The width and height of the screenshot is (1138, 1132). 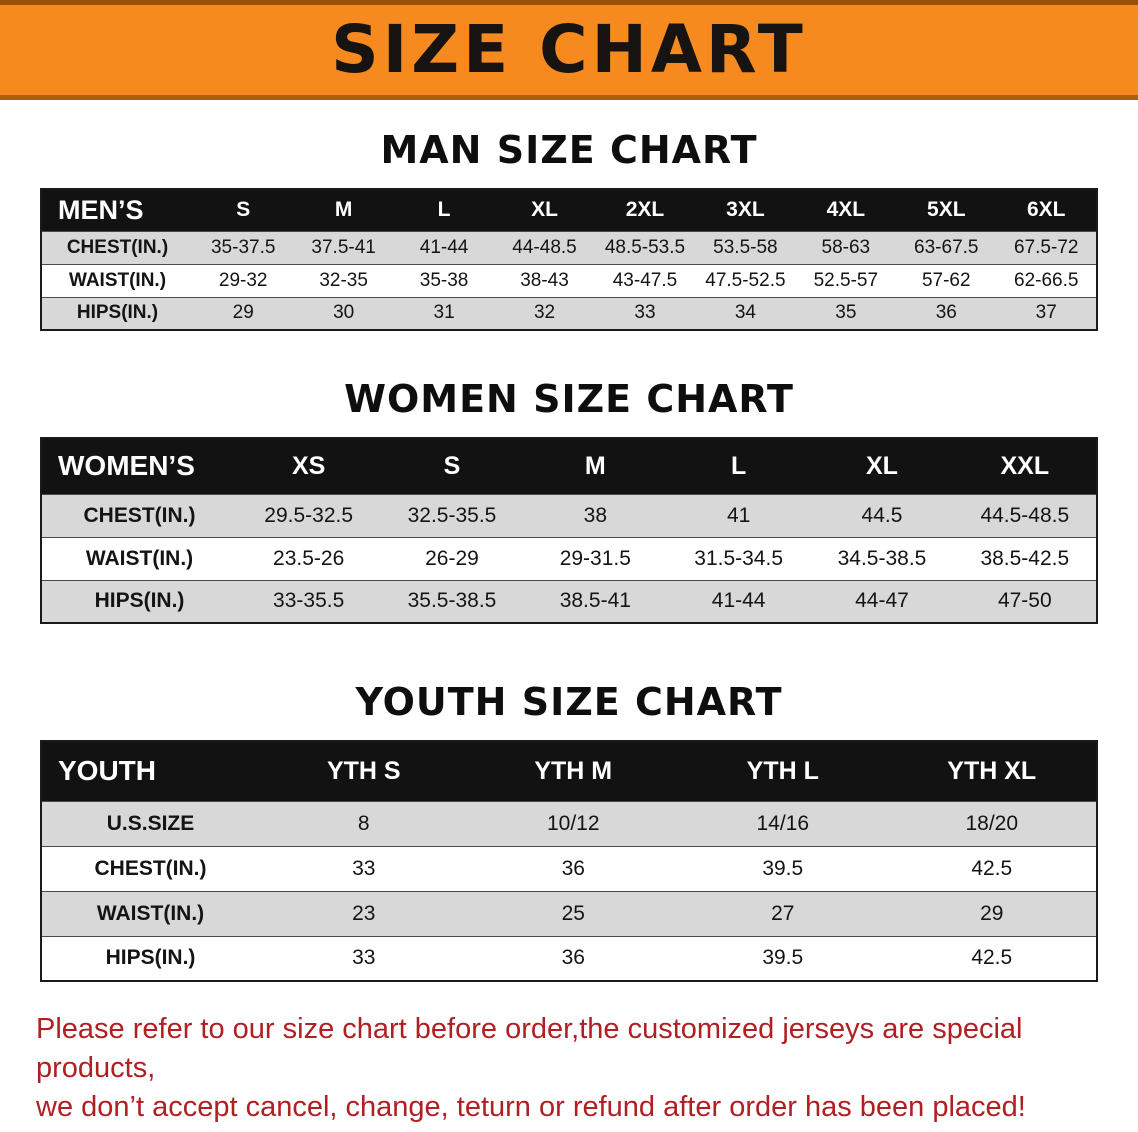 I want to click on size-value: 57-62, so click(x=946, y=280).